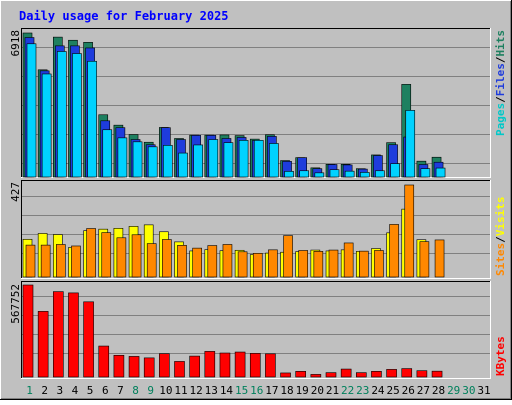 Image resolution: width=512 pixels, height=405 pixels. Describe the element at coordinates (75, 390) in the screenshot. I see `day-label-4: 4` at that location.